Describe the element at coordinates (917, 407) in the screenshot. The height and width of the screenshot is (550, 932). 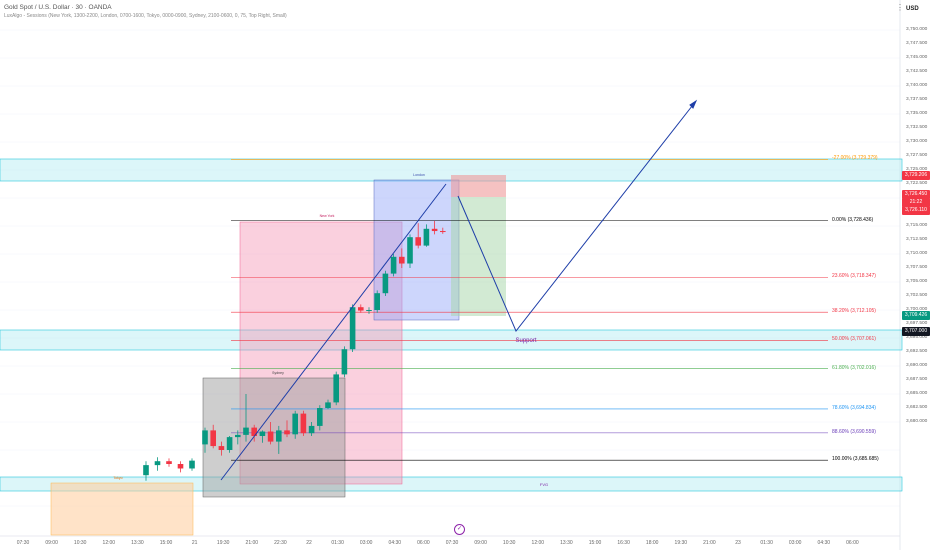
I see `price-axis-label: 3,682.500` at that location.